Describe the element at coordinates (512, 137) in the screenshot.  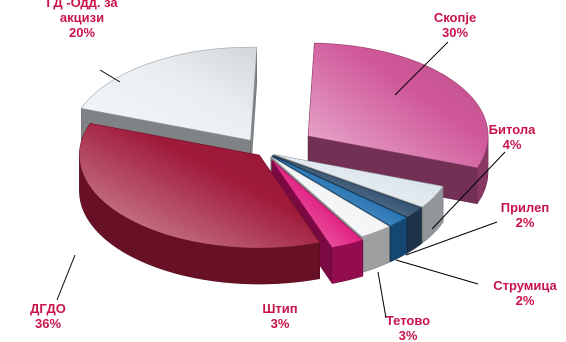
I see `slice-label-1: Битола 4%` at that location.